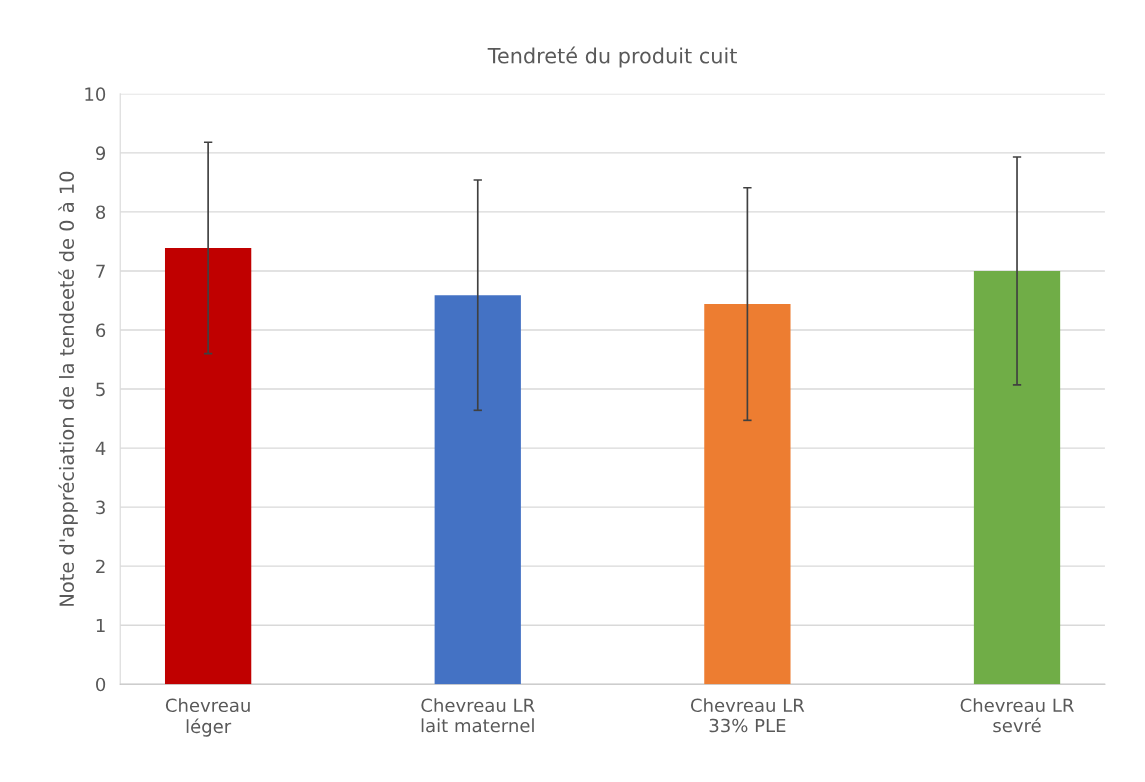 This screenshot has height=782, width=1145. What do you see at coordinates (100, 389) in the screenshot?
I see `y-tick-label: 5` at bounding box center [100, 389].